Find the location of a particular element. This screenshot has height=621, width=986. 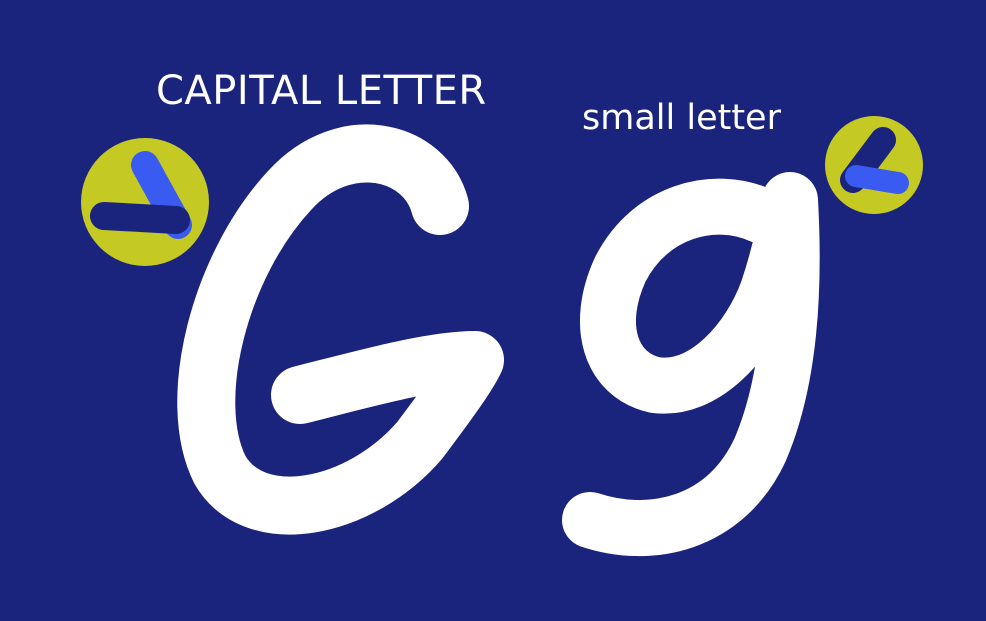

small-letter-label: small letter is located at coordinates (681, 118).